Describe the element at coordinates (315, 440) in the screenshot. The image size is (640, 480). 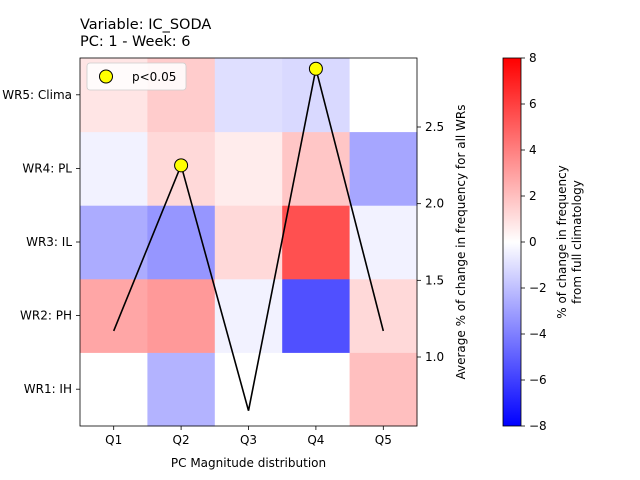
I see `x-tick-label: Q4` at that location.